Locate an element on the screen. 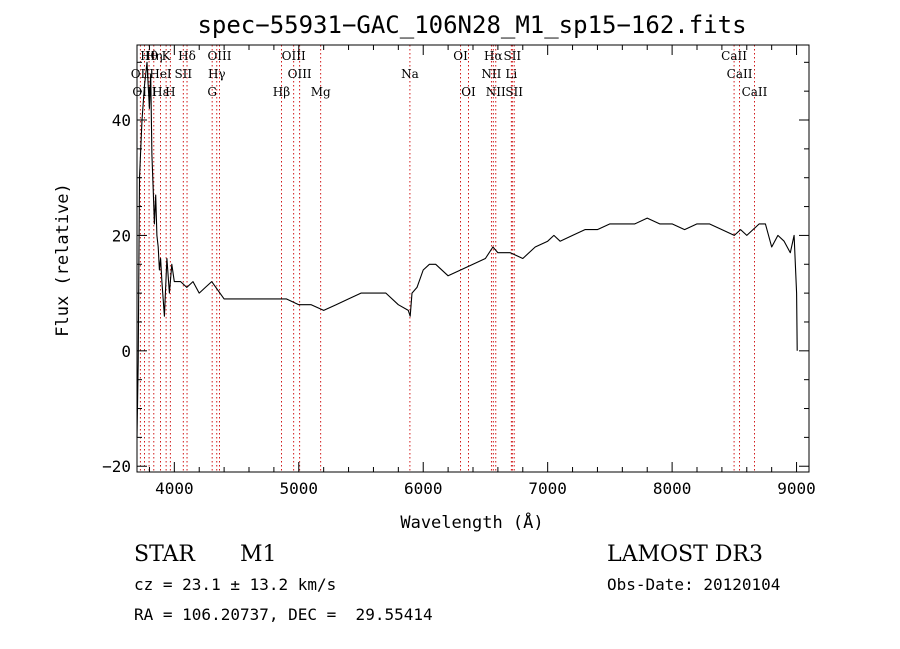  redshift-cz: cz = 23.1 ± 13.2 km/s is located at coordinates (235, 584).